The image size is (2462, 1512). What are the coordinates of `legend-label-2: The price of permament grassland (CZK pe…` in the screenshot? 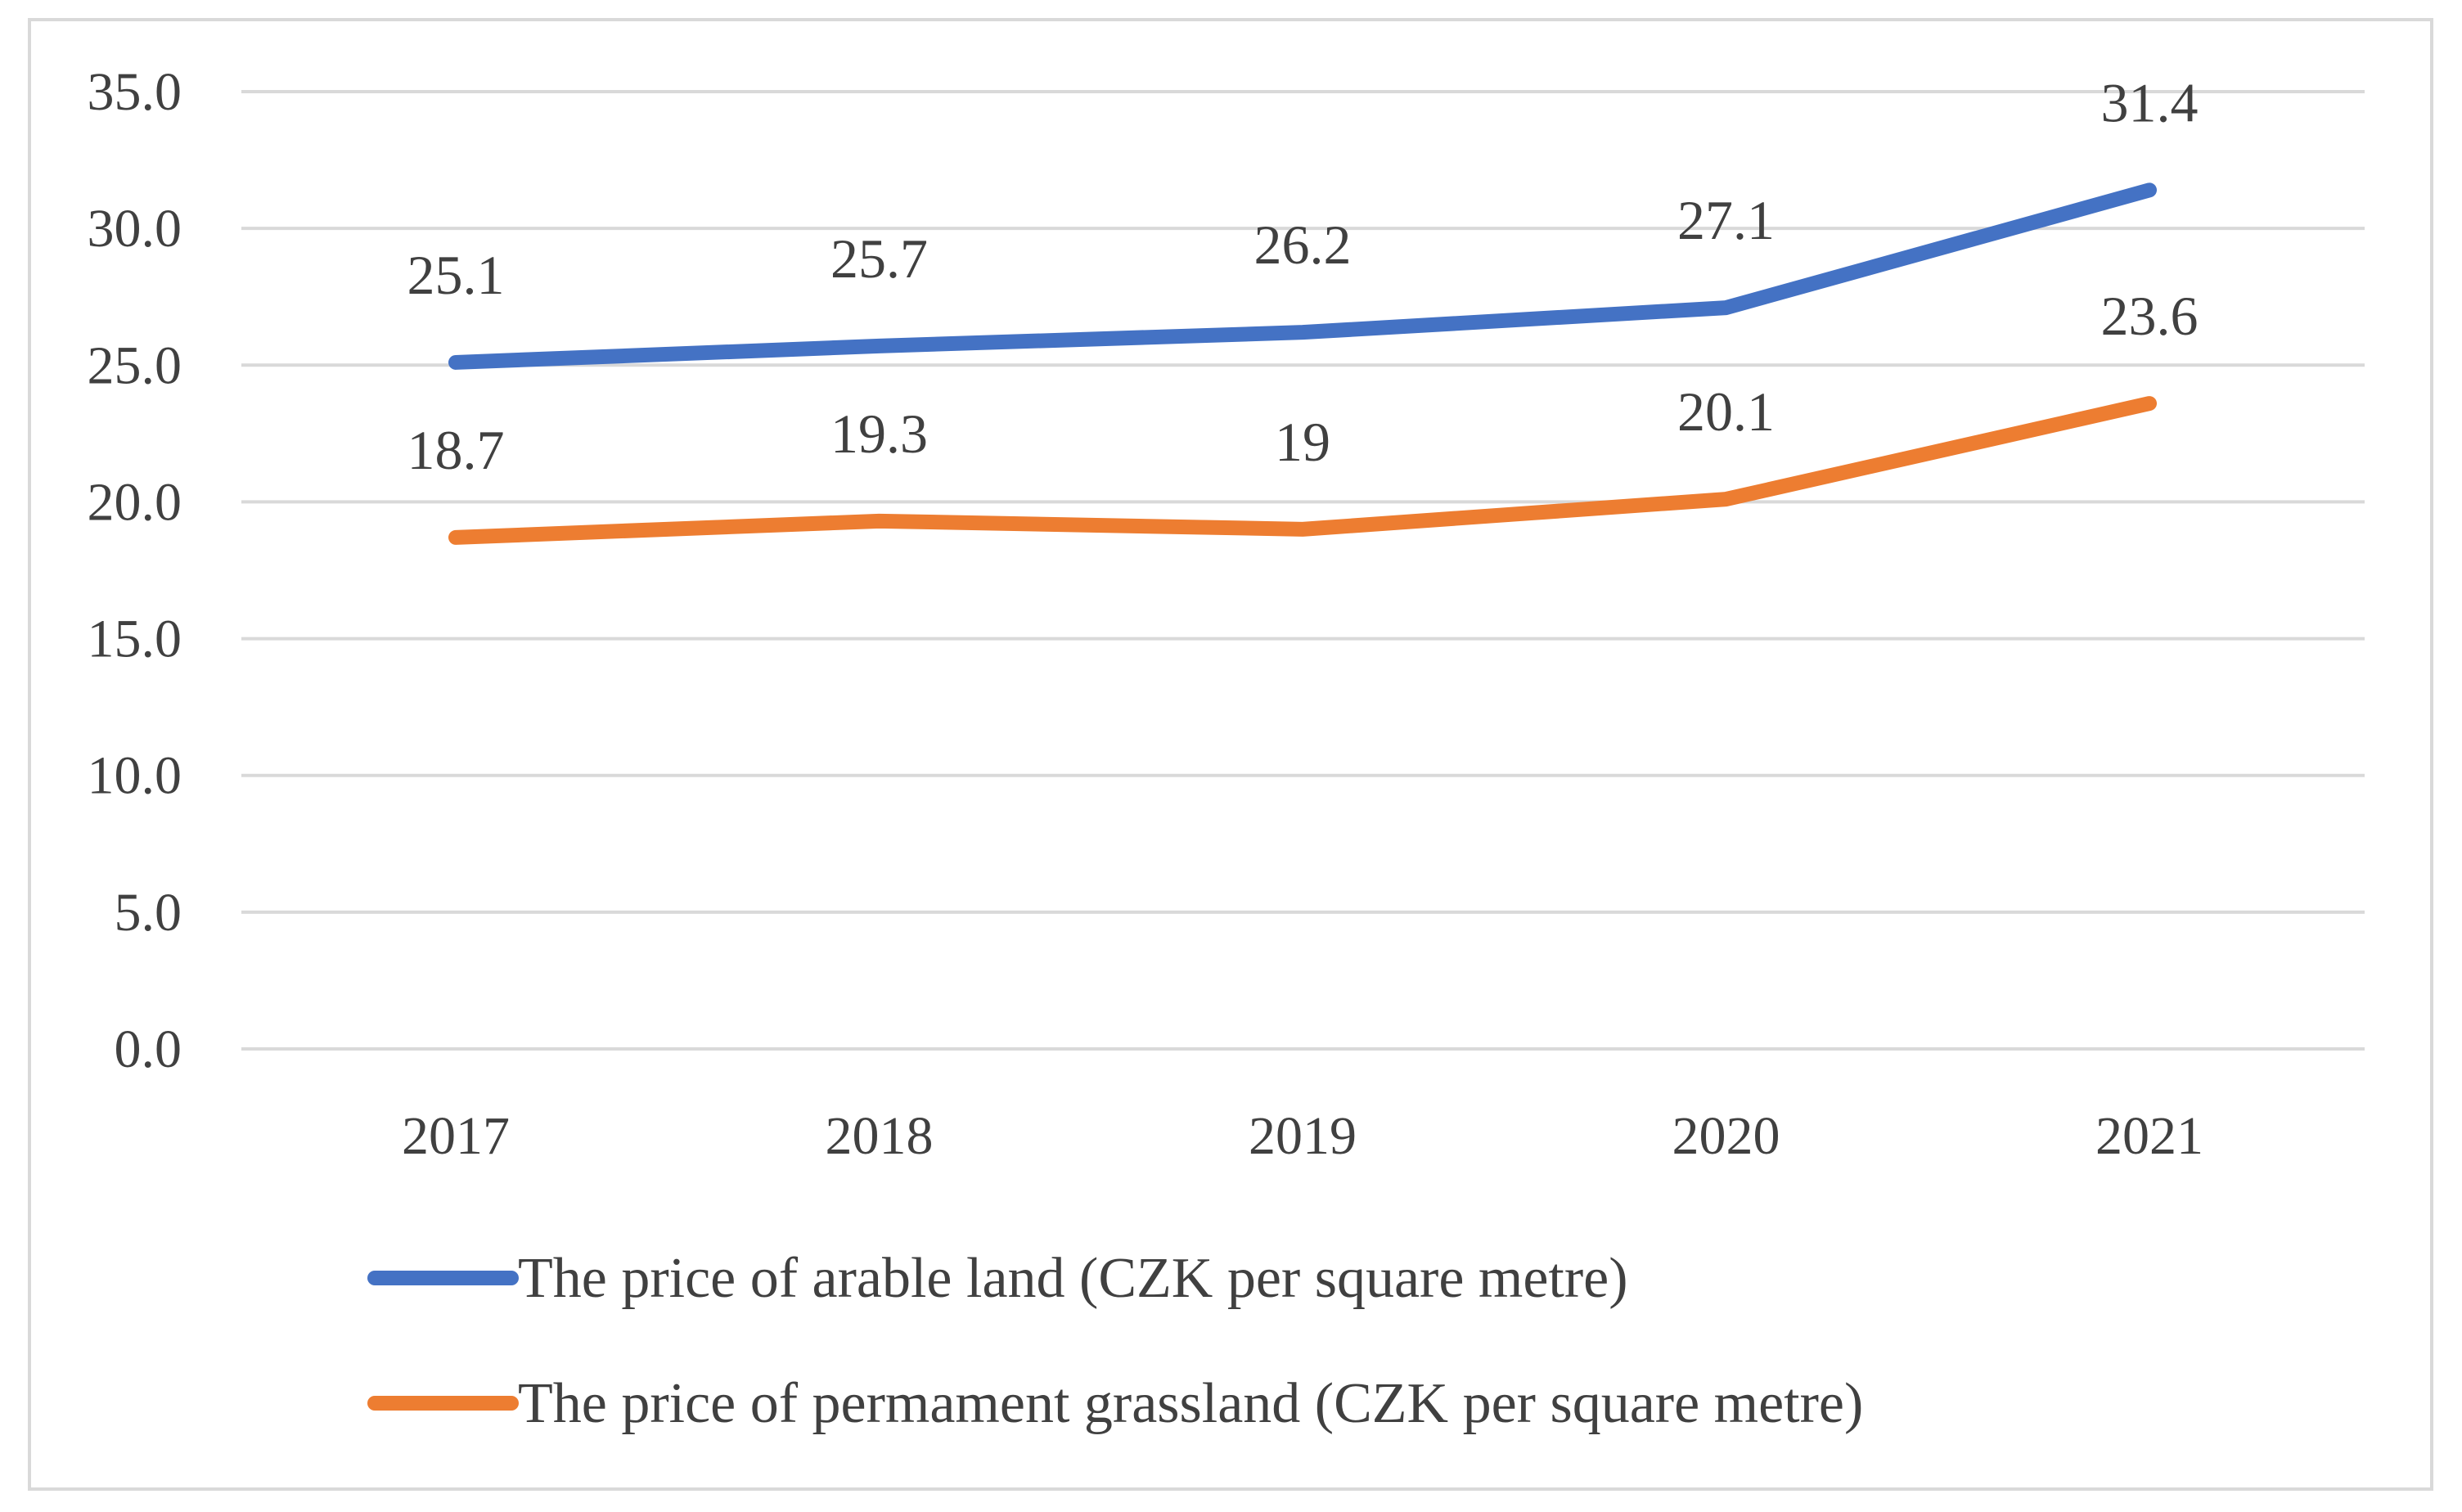 It's located at (1190, 1403).